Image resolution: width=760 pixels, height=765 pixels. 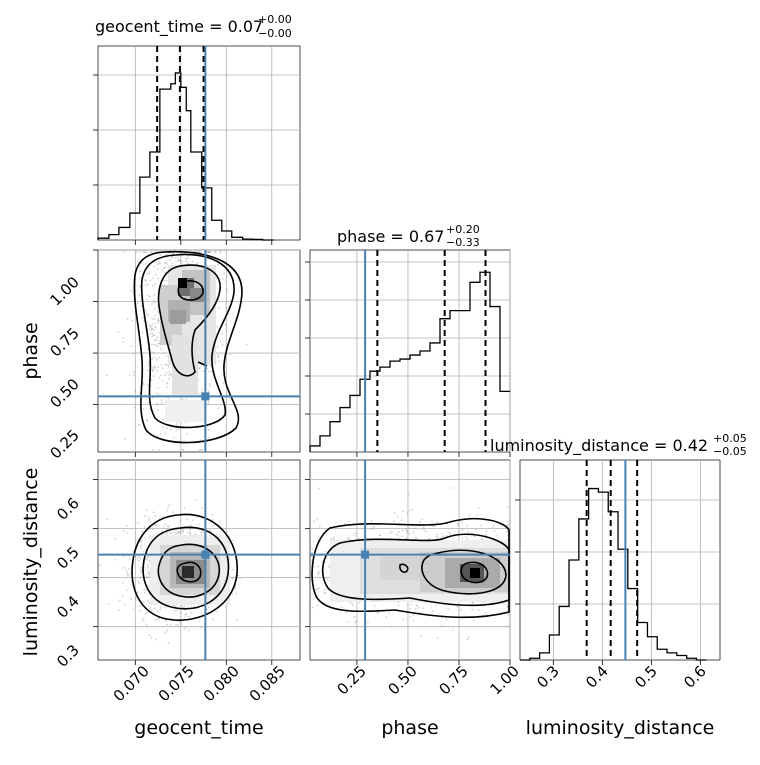 I want to click on title-luminosity_distance-sub: −0.05, so click(x=730, y=451).